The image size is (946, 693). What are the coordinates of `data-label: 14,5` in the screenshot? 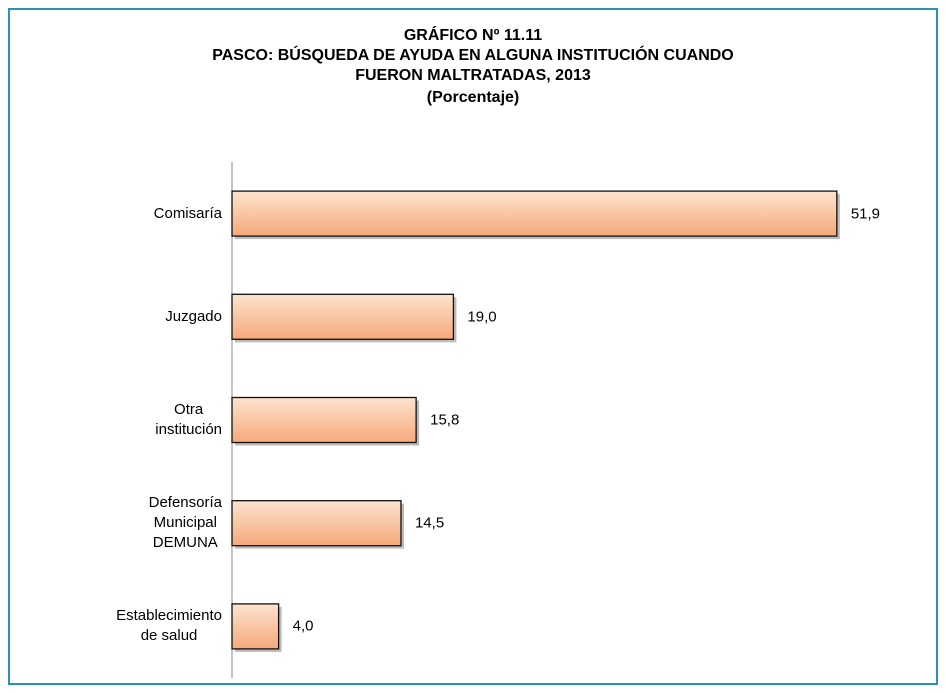 It's located at (429, 523).